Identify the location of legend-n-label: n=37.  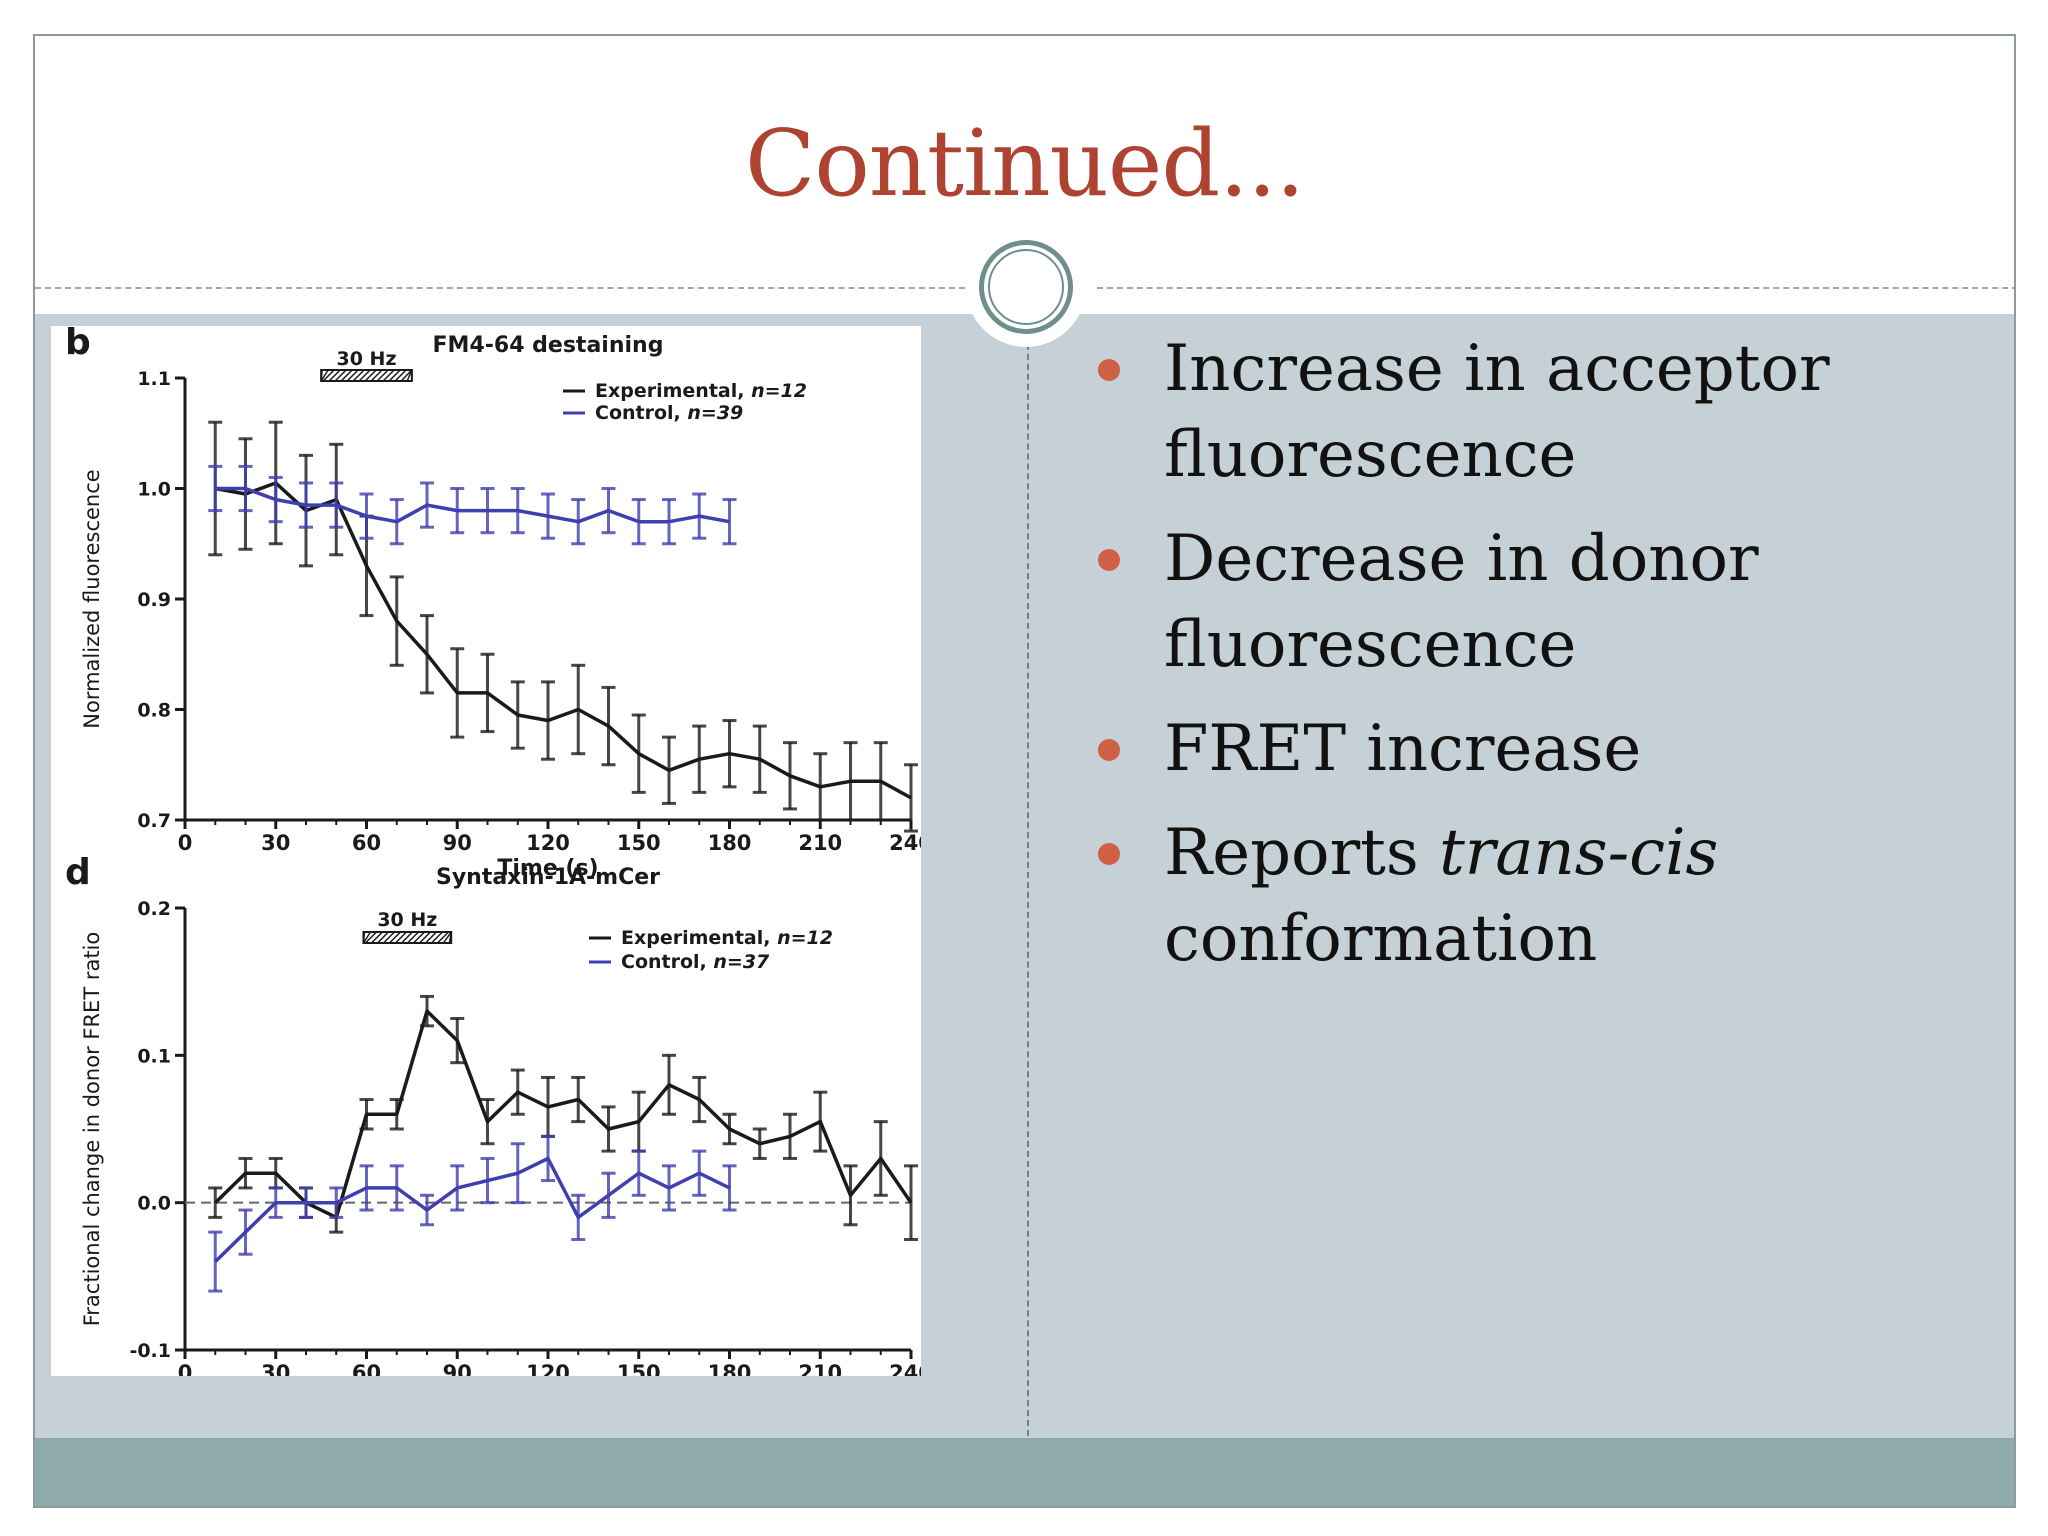
(741, 962).